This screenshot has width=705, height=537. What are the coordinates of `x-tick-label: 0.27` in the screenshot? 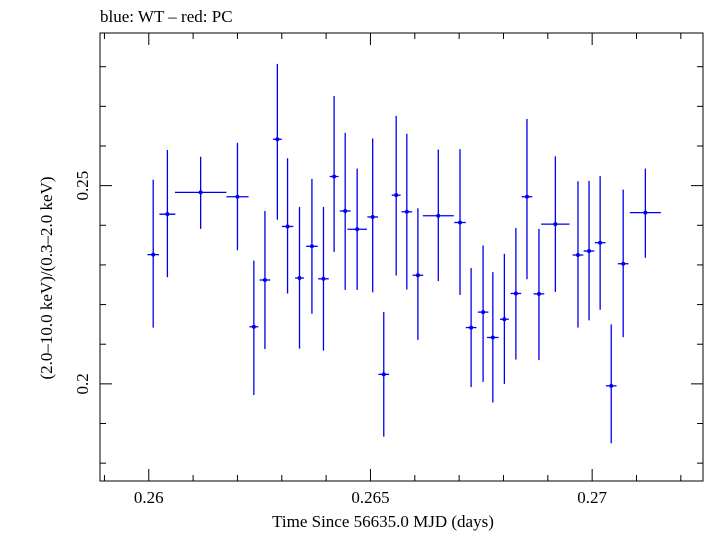 It's located at (592, 497).